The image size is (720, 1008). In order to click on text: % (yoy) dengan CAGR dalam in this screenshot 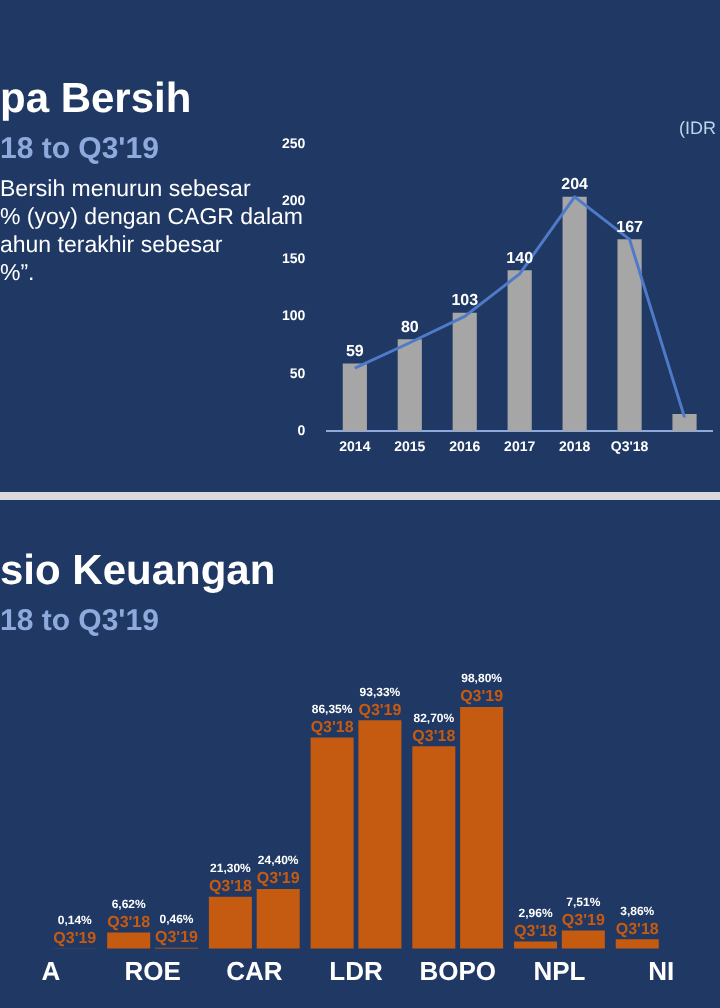, I will do `click(151, 219)`.